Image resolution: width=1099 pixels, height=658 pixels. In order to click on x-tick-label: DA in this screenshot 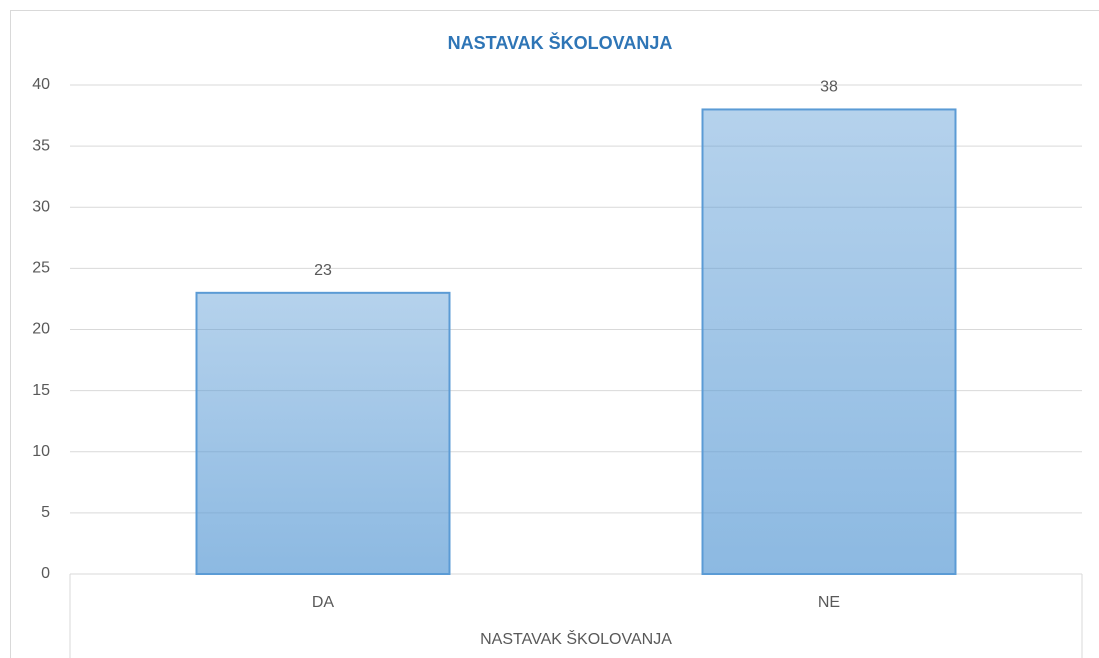, I will do `click(323, 602)`.